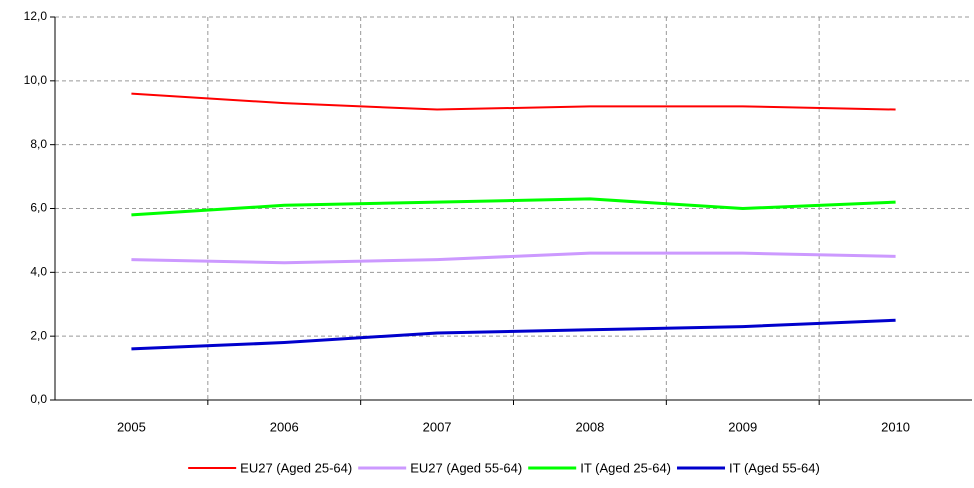  I want to click on legend-label: EU27 (Aged 55-64), so click(466, 467).